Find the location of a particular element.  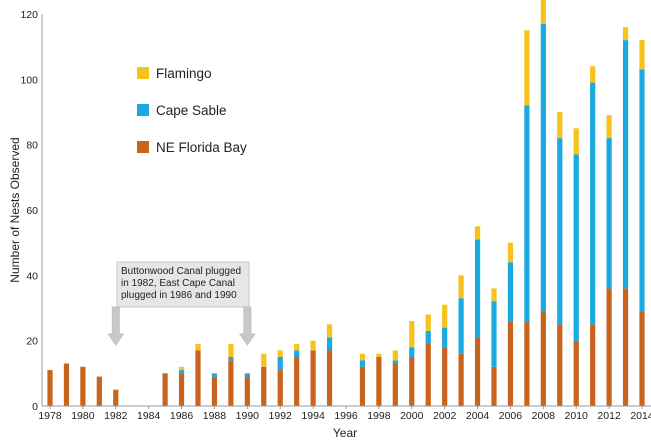

x-tick-label: 1980 is located at coordinates (83, 416).